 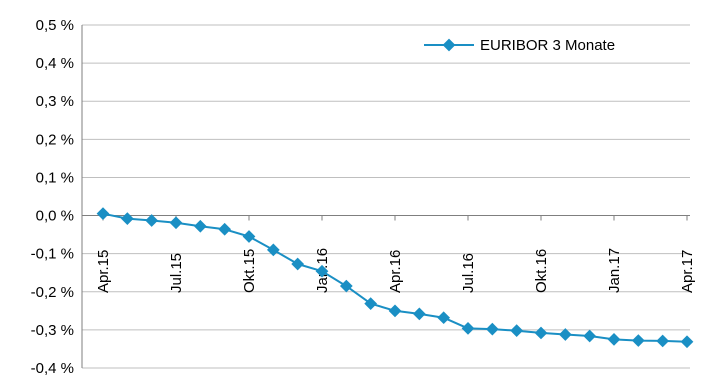 I want to click on y-tick-label: 0,4 %, so click(x=55, y=63).